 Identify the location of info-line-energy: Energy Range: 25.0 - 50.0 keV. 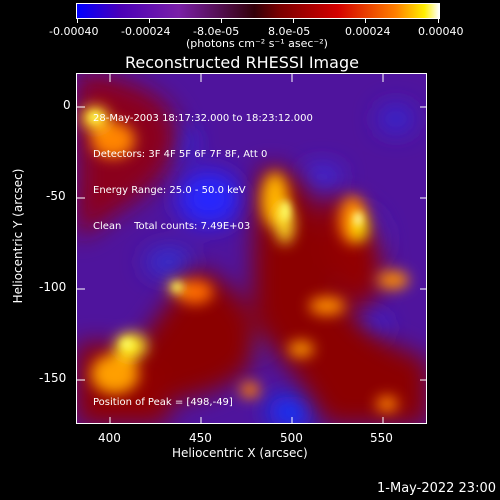
(169, 190).